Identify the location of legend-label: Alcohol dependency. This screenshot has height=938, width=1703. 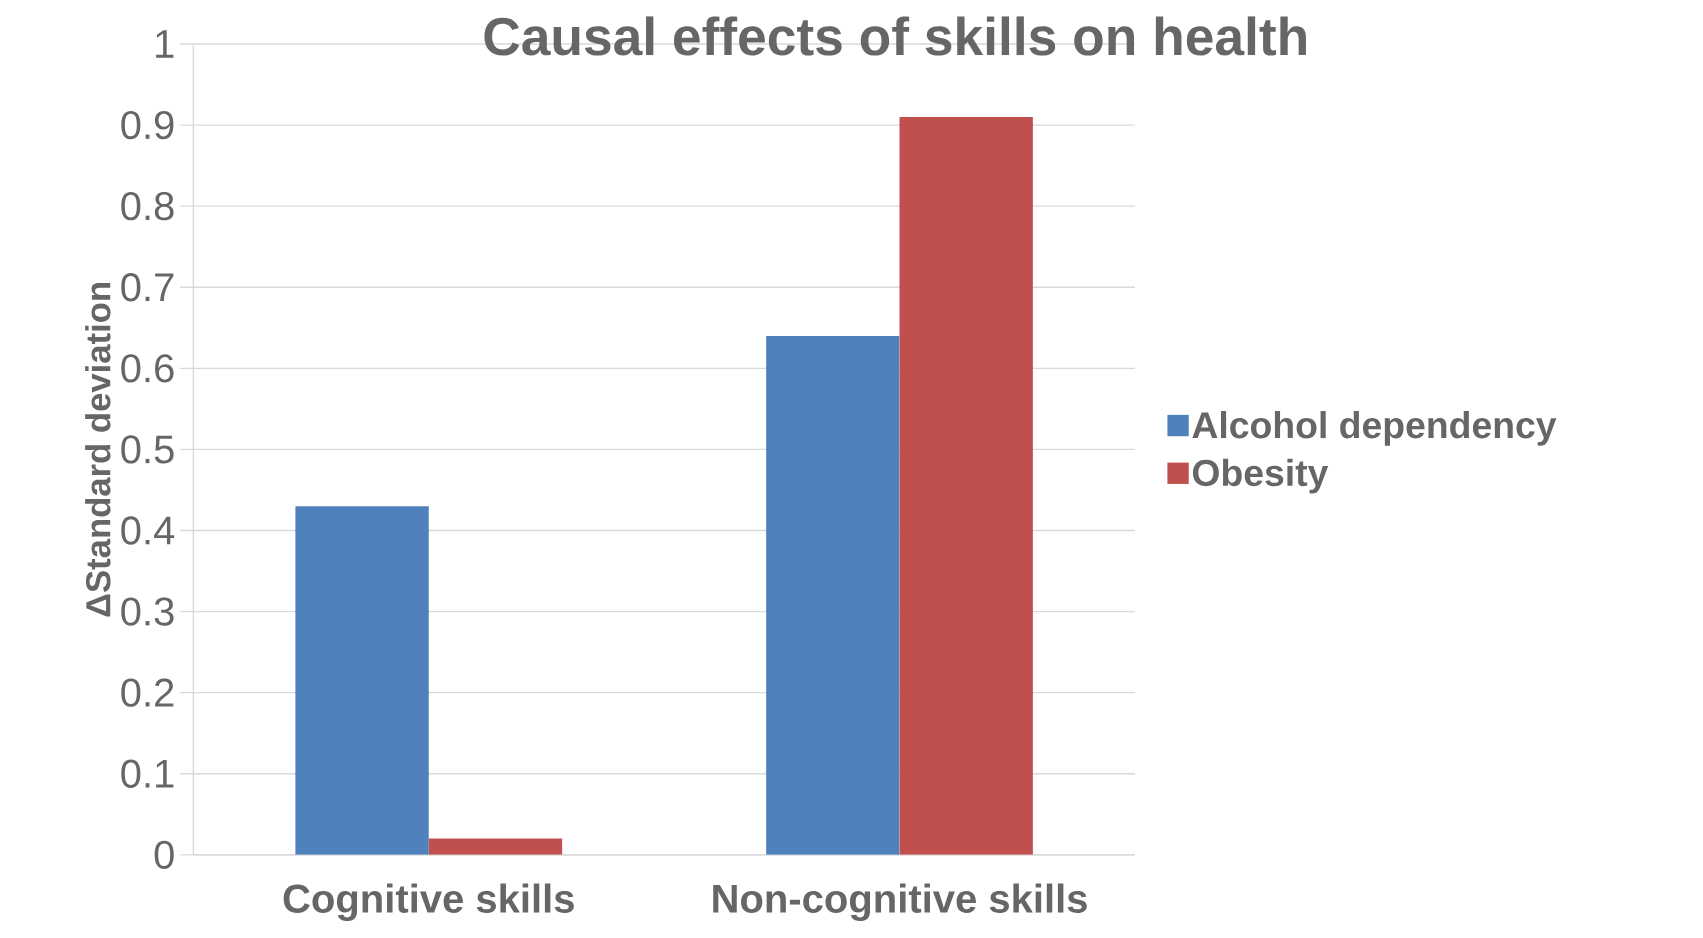
(1374, 429).